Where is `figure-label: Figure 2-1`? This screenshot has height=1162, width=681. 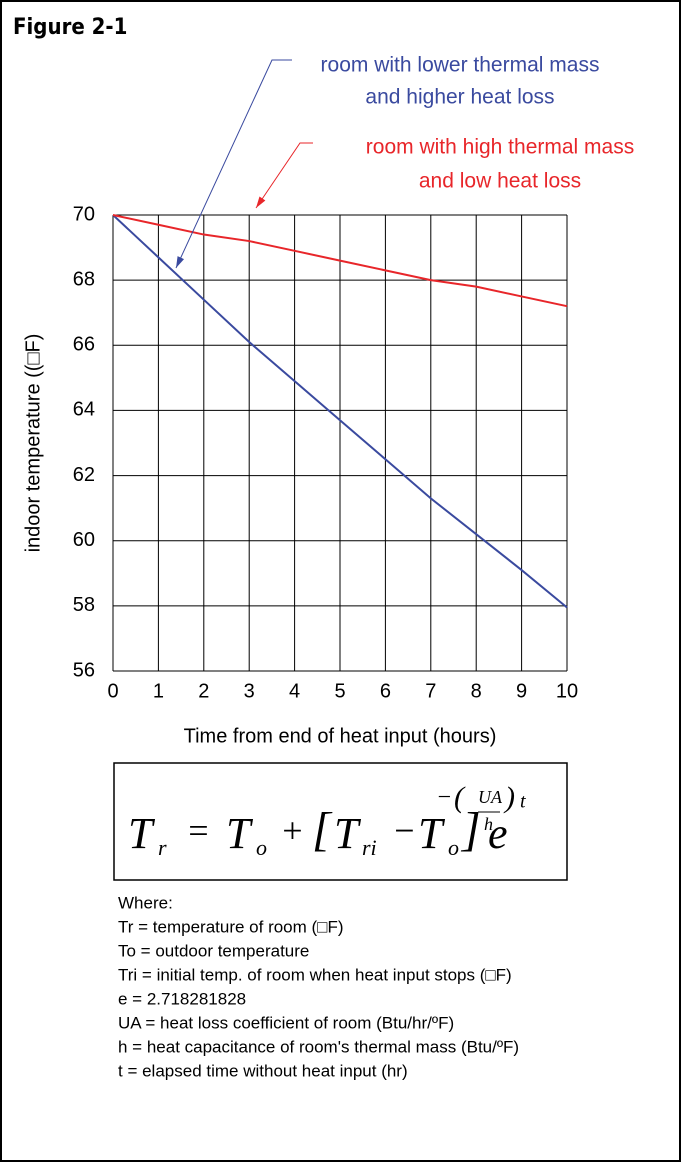 figure-label: Figure 2-1 is located at coordinates (70, 27).